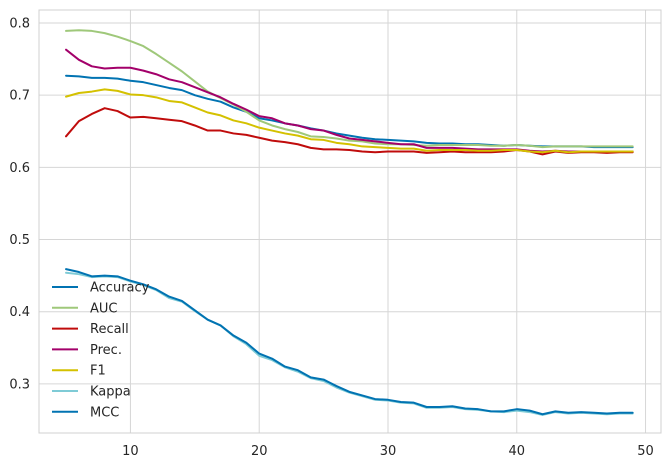 The height and width of the screenshot is (467, 668). Describe the element at coordinates (130, 451) in the screenshot. I see `x-tick-label: 10` at that location.